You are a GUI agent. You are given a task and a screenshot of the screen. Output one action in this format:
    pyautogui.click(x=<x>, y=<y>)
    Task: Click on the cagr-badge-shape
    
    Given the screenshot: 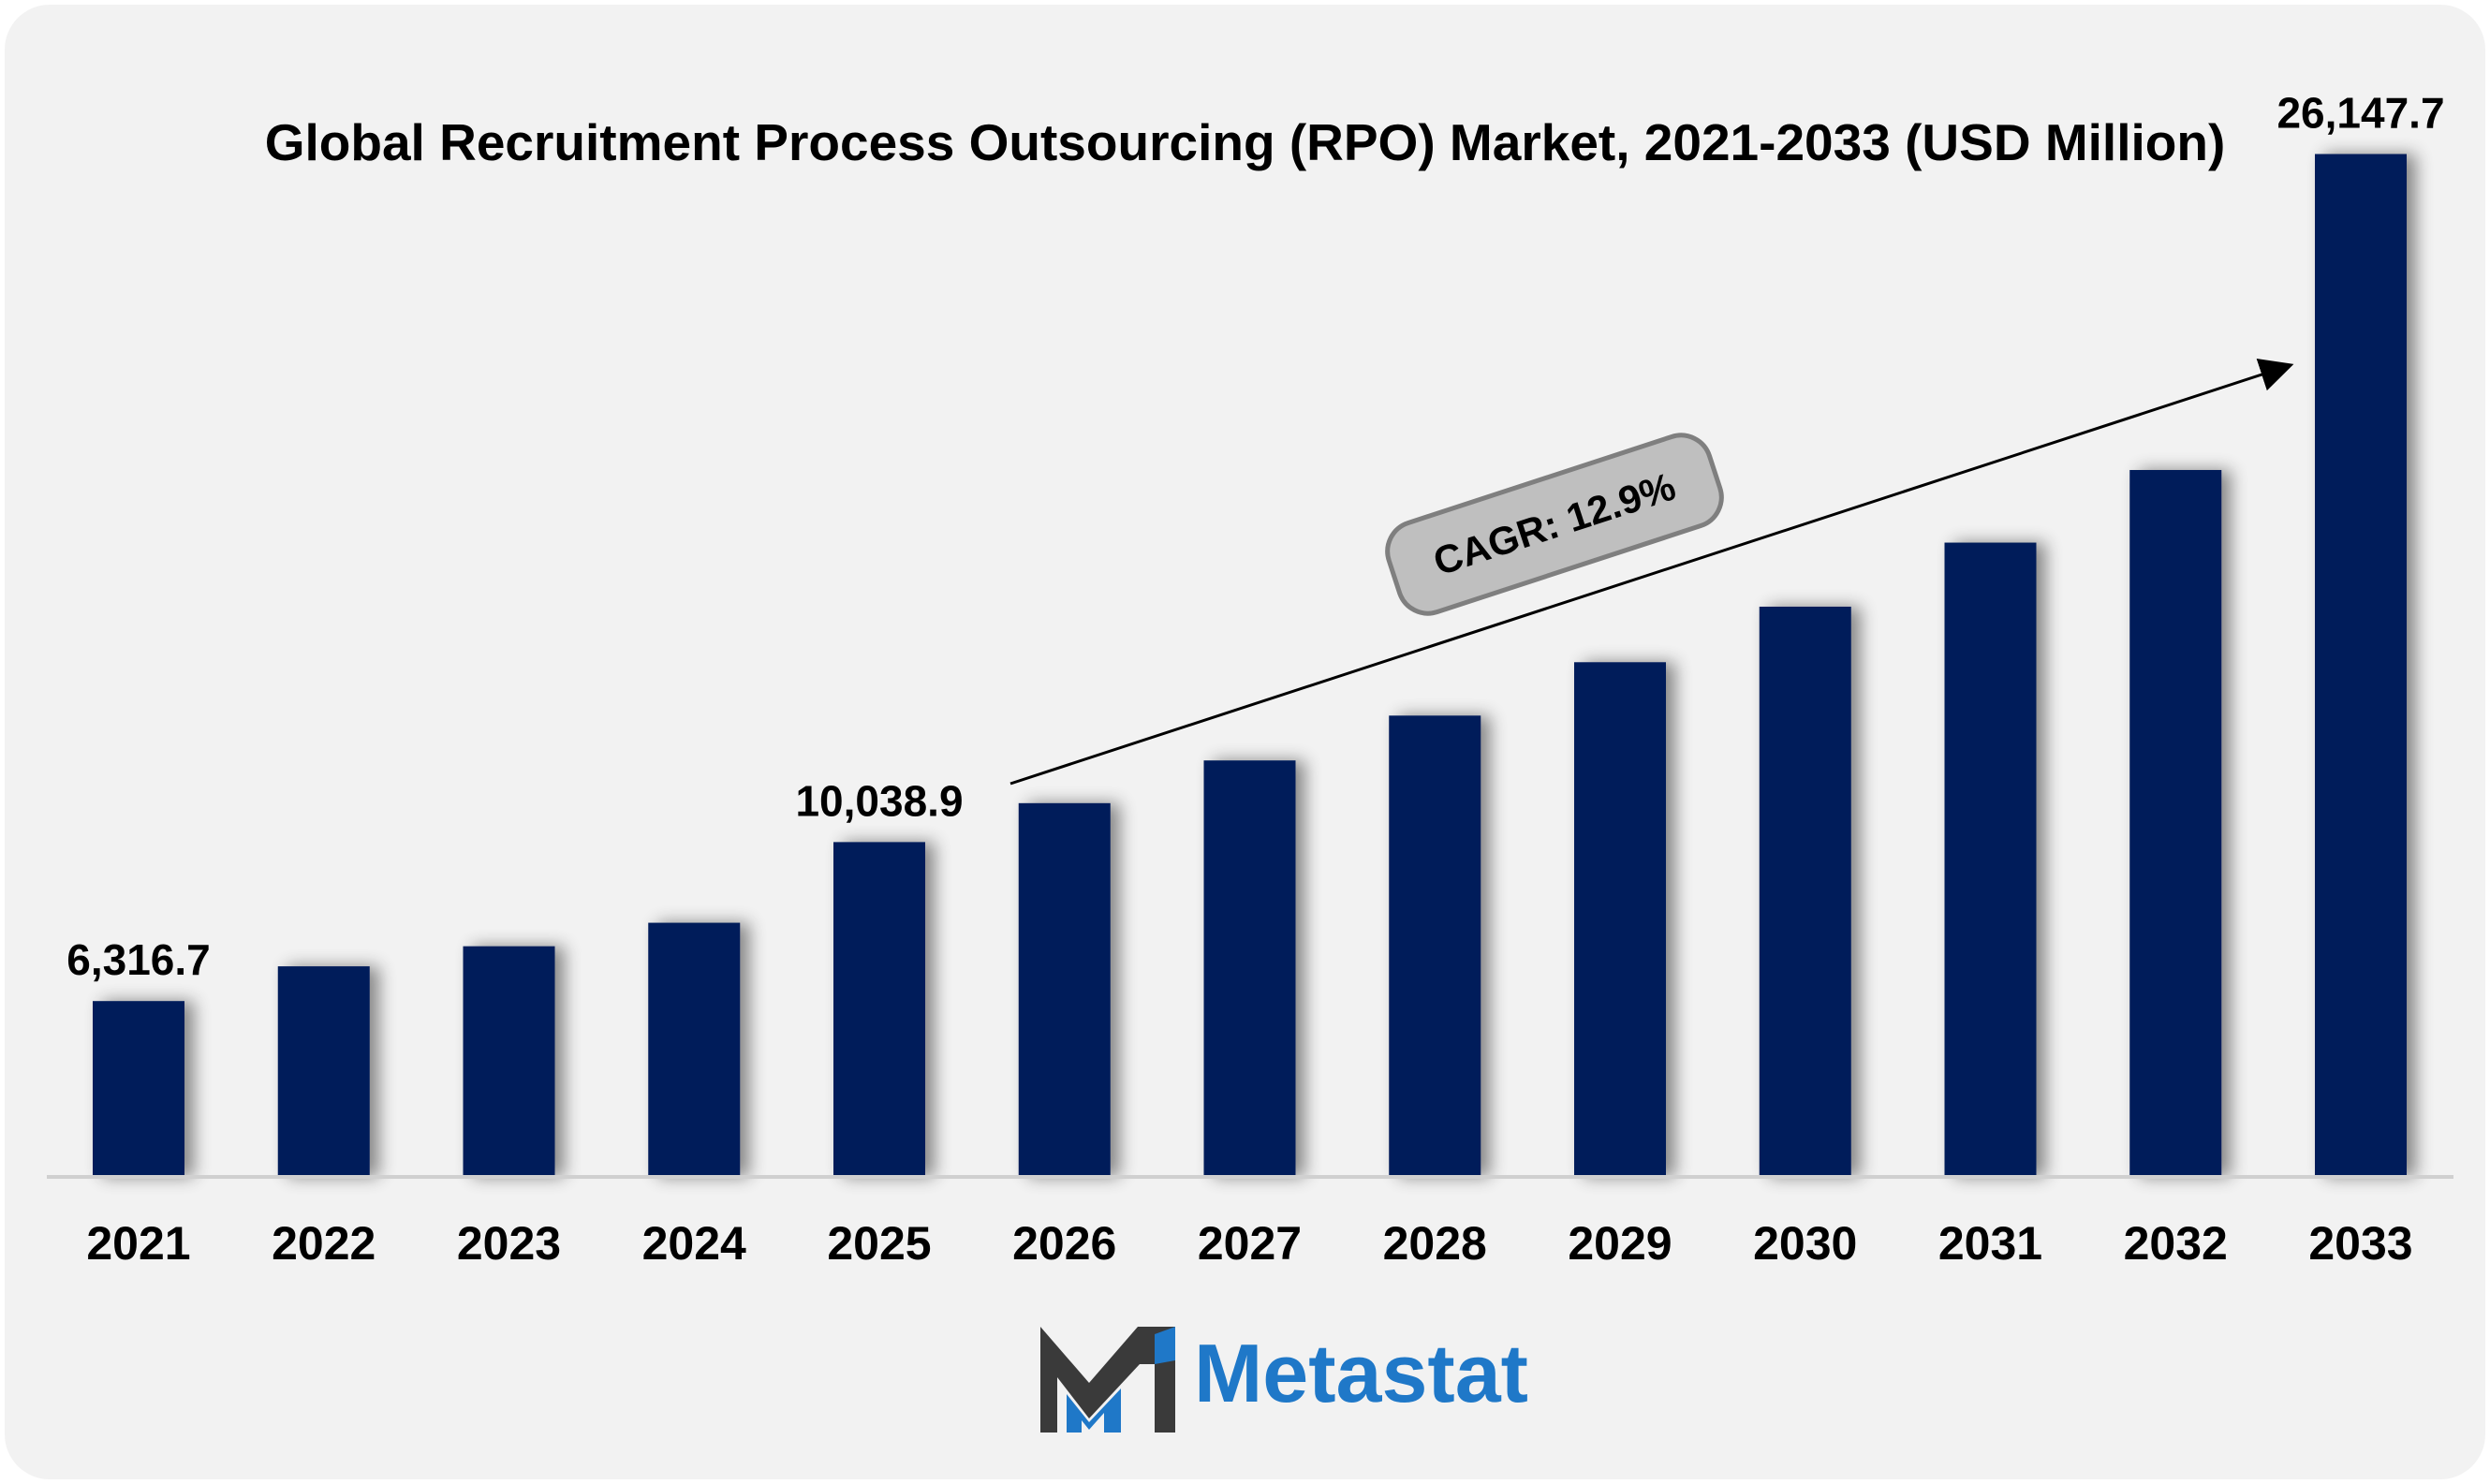 What is the action you would take?
    pyautogui.click(x=1554, y=524)
    